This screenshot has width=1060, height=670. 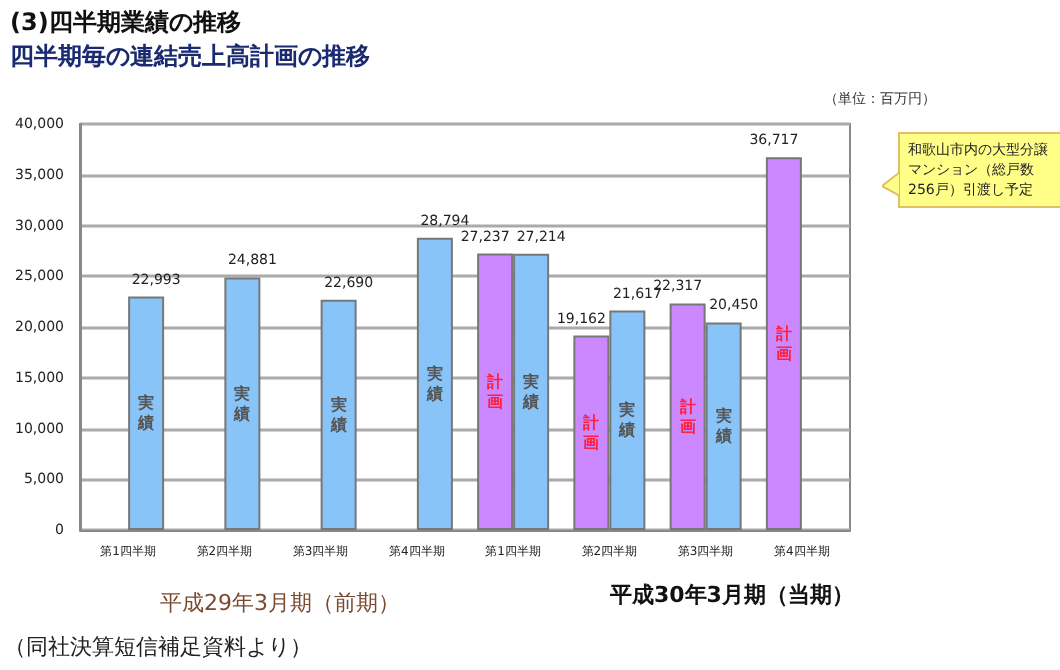 What do you see at coordinates (125, 22) in the screenshot?
I see `chart-title: (3)四半期業績の推移` at bounding box center [125, 22].